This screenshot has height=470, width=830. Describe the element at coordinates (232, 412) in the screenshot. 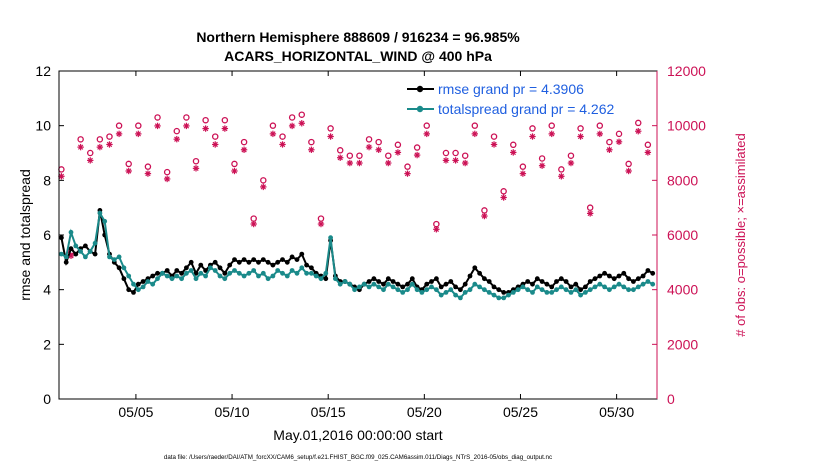

I see `x-tick-label: 05/10` at that location.